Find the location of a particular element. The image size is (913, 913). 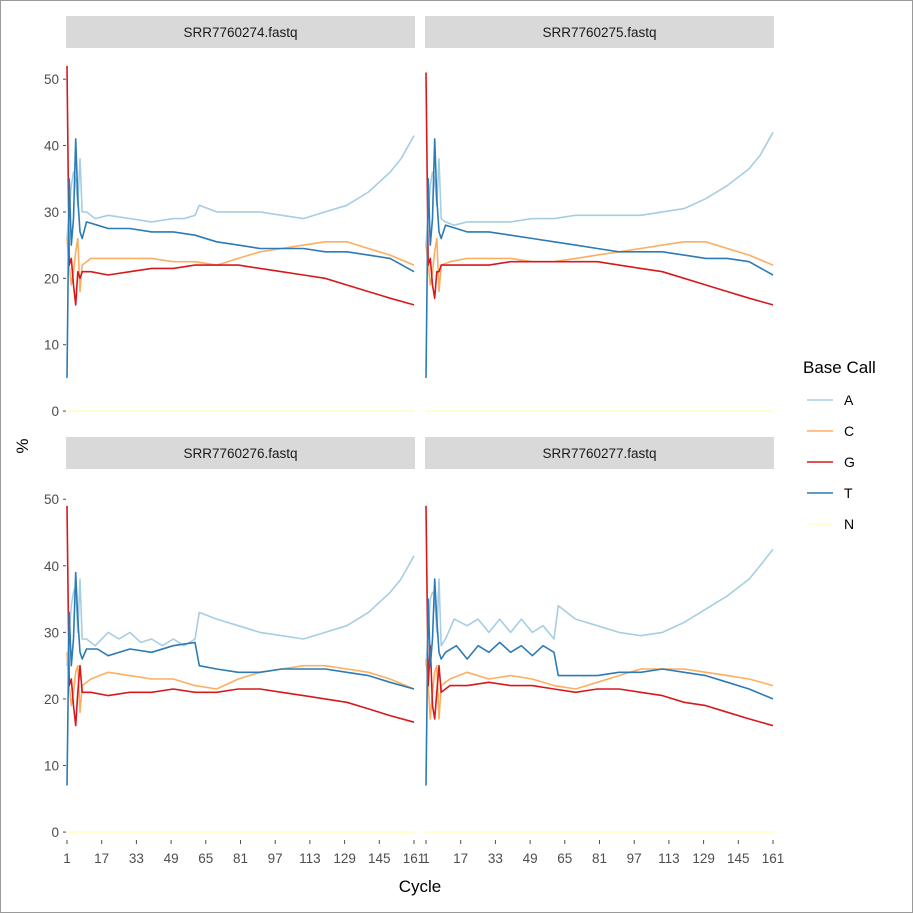

facet-title: SRR7760276.fastq is located at coordinates (240, 453).